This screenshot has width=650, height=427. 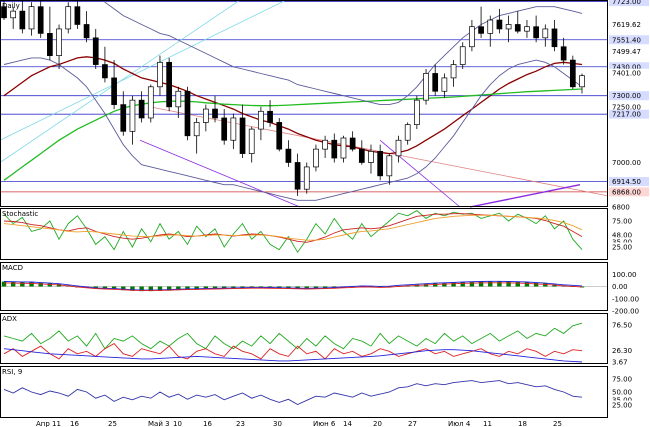 What do you see at coordinates (626, 192) in the screenshot?
I see `y-tick-label: 6868.00` at bounding box center [626, 192].